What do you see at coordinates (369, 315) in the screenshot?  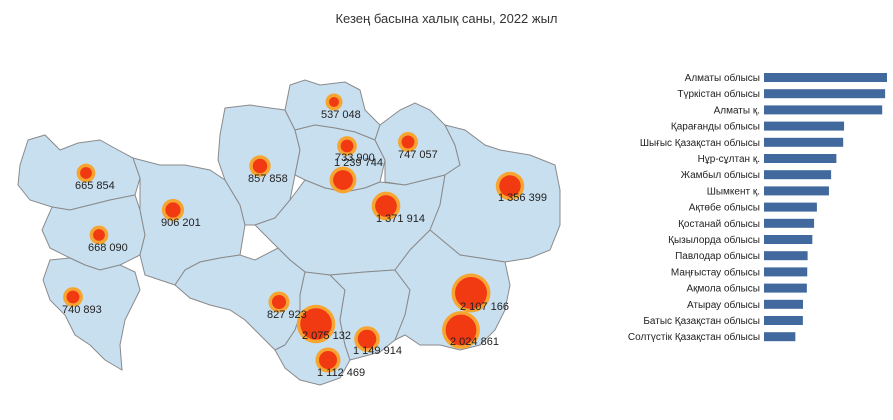 I see `region-zhambyl` at bounding box center [369, 315].